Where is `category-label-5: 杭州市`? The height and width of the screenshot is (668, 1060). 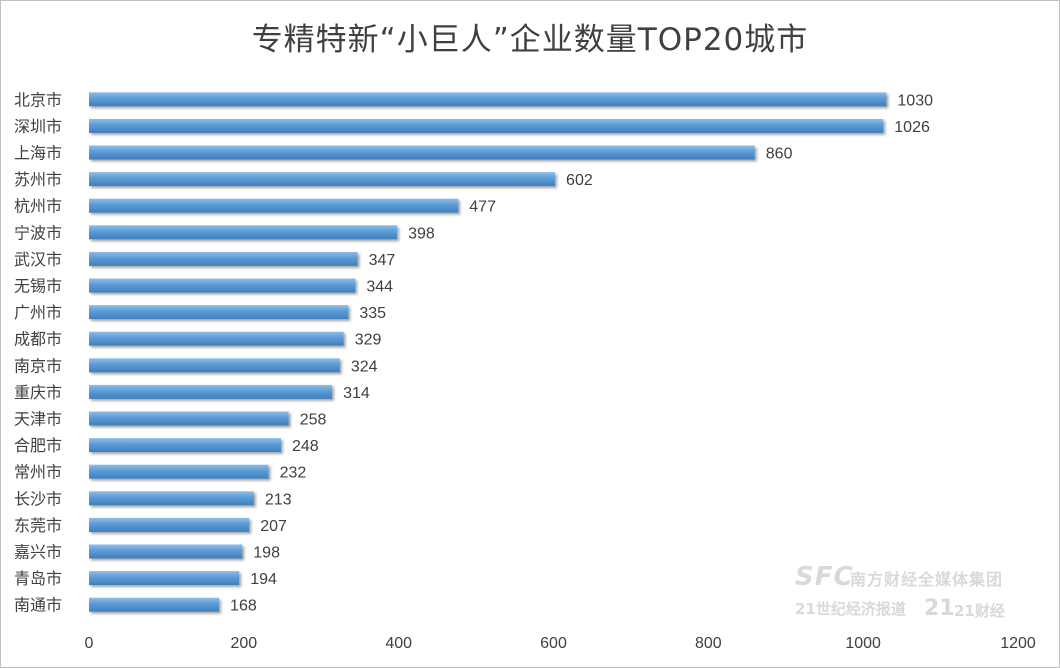
category-label-5: 杭州市 is located at coordinates (38, 206).